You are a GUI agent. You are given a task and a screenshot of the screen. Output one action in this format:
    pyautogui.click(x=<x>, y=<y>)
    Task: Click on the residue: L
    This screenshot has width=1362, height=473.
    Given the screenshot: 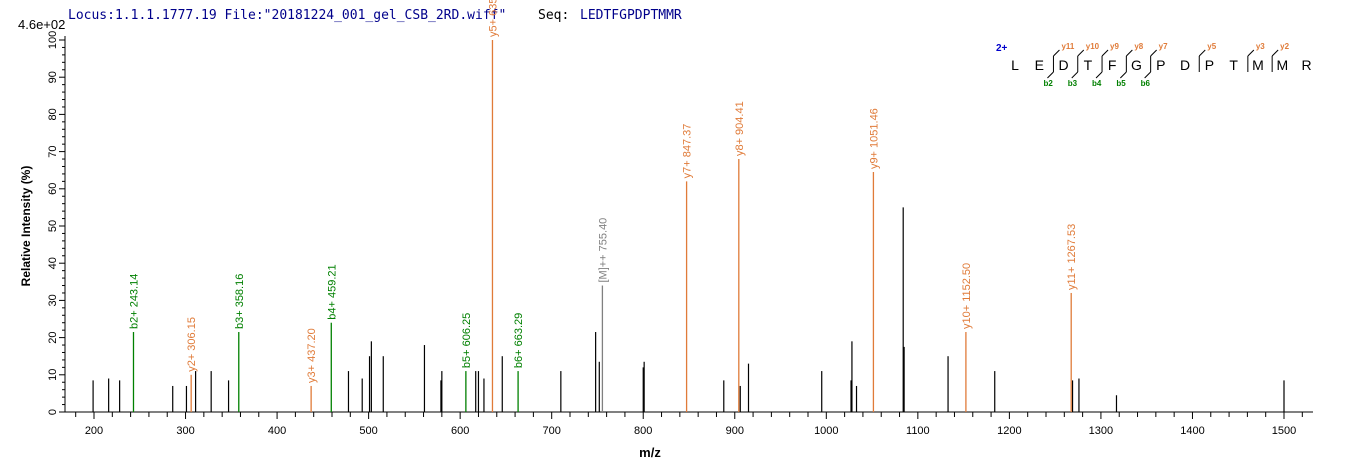 What is the action you would take?
    pyautogui.click(x=1015, y=65)
    